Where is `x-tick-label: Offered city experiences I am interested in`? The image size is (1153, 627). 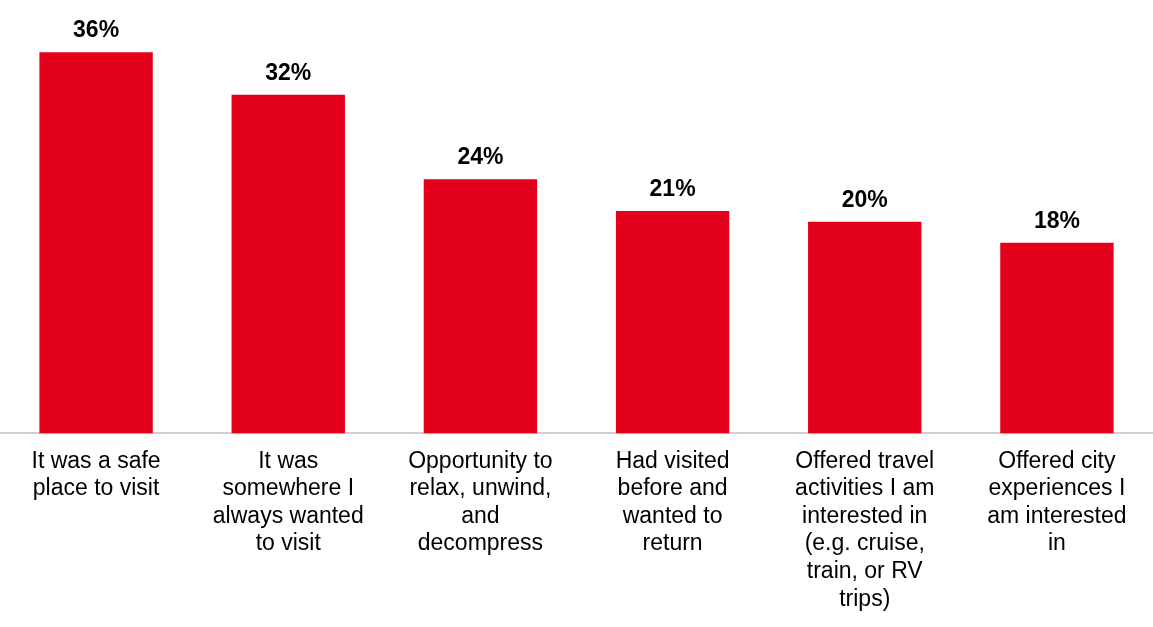 x-tick-label: Offered city experiences I am interested in is located at coordinates (1057, 501).